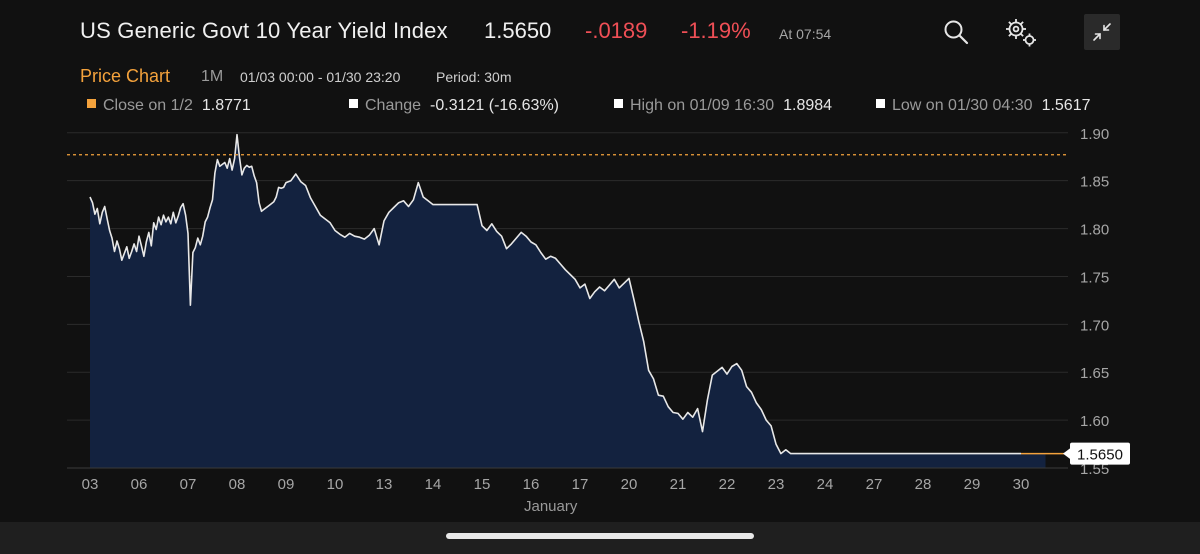 The height and width of the screenshot is (554, 1200). I want to click on x-tick-label: 13, so click(384, 484).